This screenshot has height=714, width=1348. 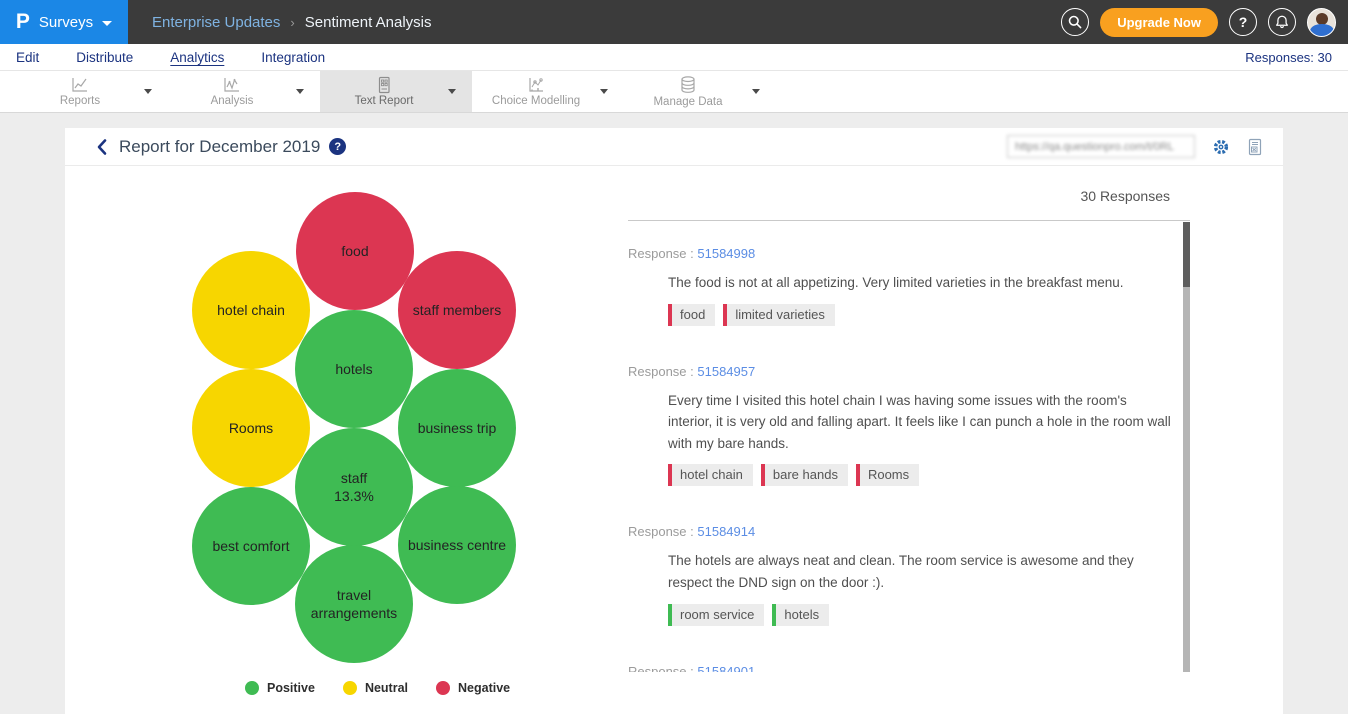 What do you see at coordinates (716, 614) in the screenshot?
I see `sentiment-tag-room-service: room service` at bounding box center [716, 614].